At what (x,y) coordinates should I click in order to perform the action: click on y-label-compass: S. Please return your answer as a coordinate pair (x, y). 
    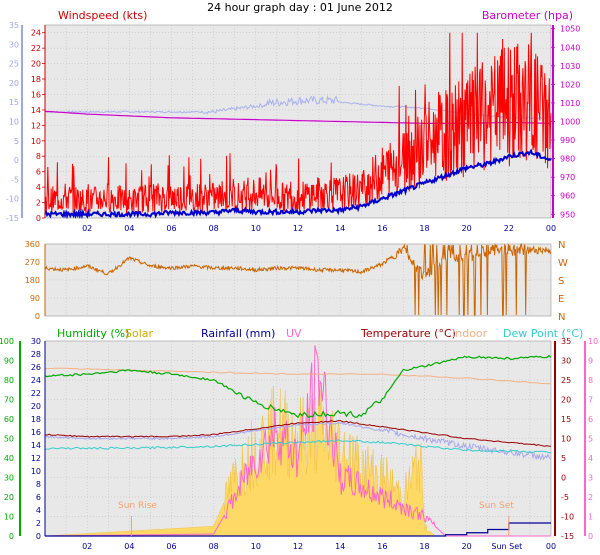
    Looking at the image, I should click on (561, 281).